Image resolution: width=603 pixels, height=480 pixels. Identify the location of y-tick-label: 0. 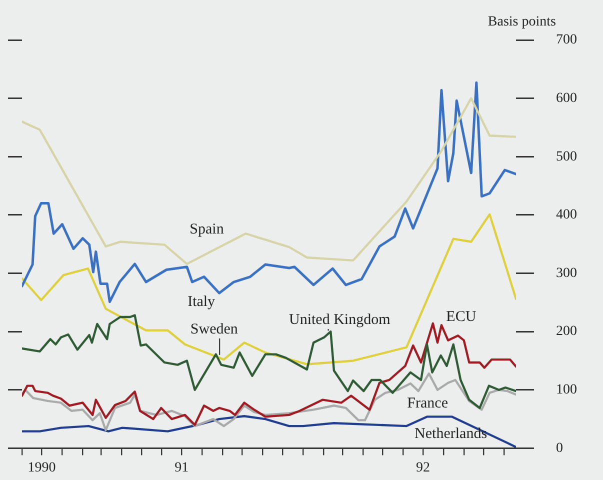
(559, 448).